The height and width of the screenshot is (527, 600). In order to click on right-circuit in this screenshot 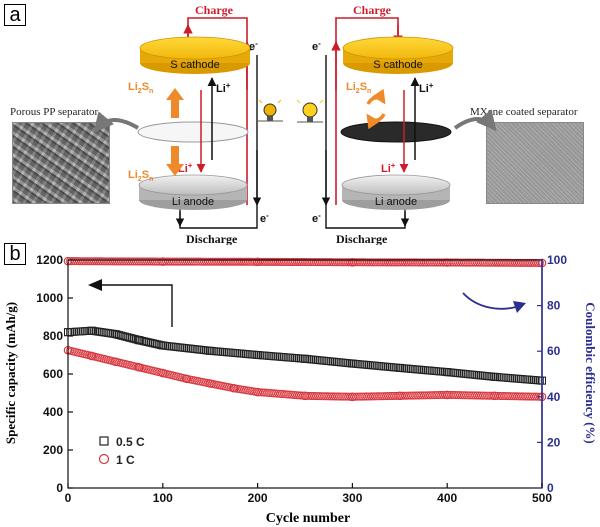, I will do `click(365, 123)`.